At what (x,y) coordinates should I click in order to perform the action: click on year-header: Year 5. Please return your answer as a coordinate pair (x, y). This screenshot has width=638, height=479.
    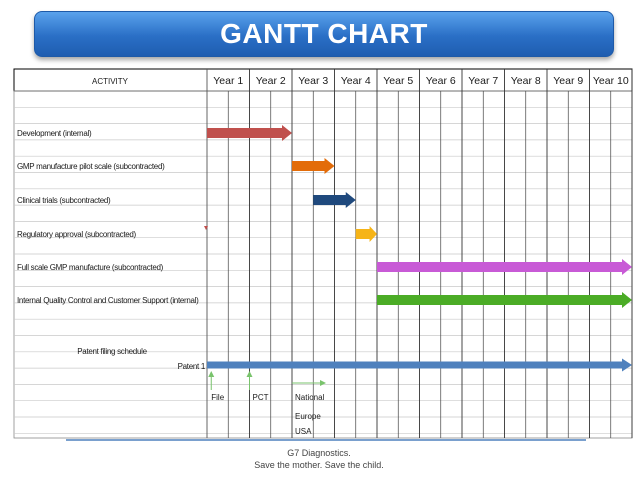
    Looking at the image, I should click on (398, 81).